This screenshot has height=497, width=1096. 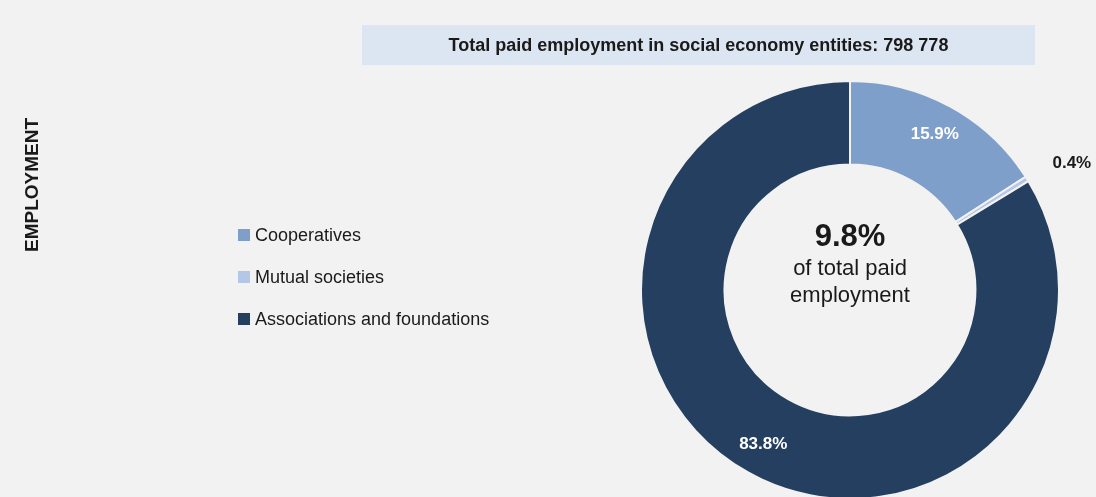 I want to click on text: of total paid employment, so click(x=850, y=281).